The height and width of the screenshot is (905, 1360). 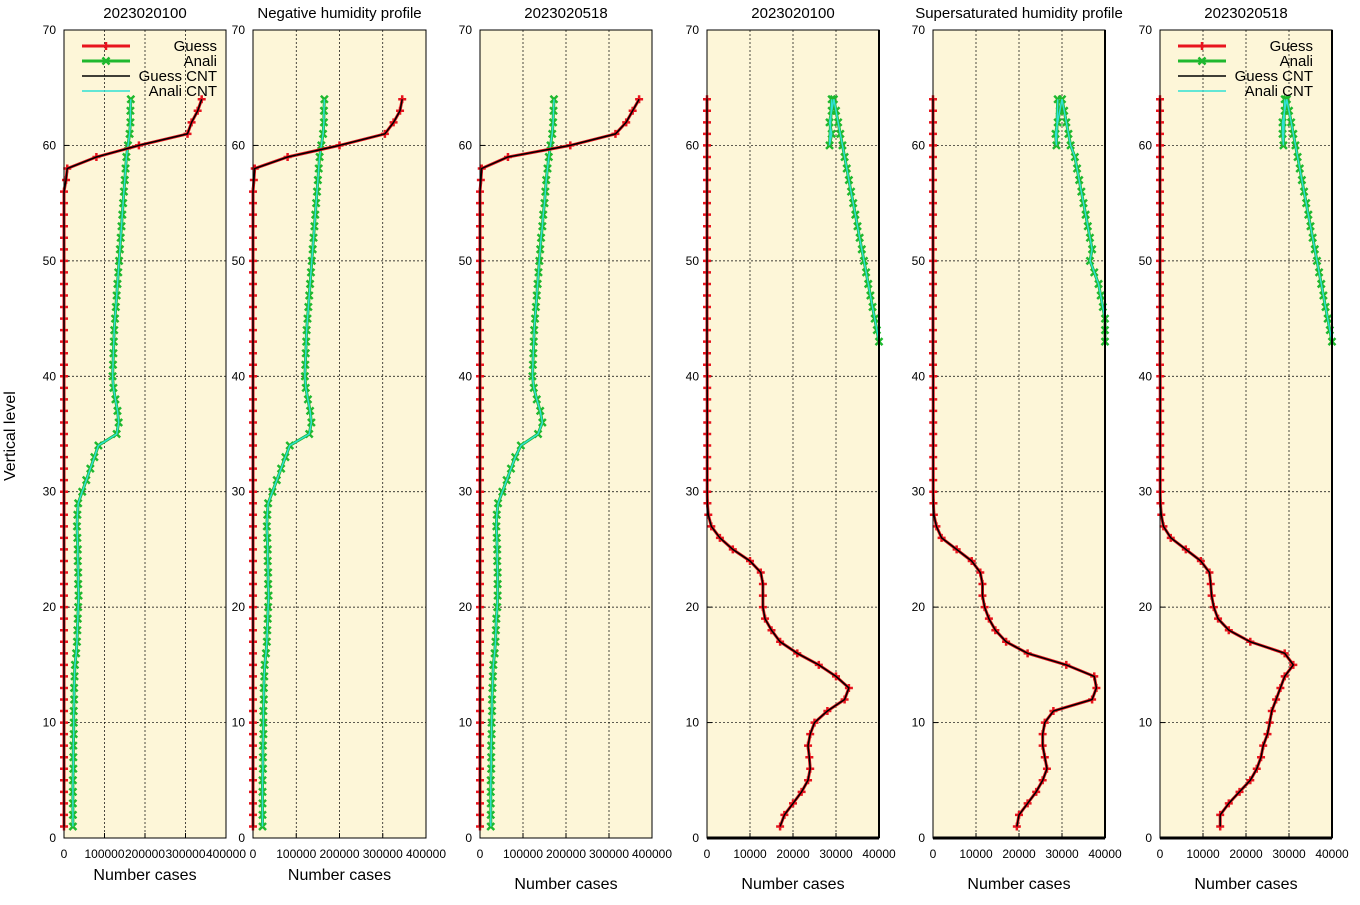 I want to click on x-tick-label: 10000, so click(x=1203, y=854).